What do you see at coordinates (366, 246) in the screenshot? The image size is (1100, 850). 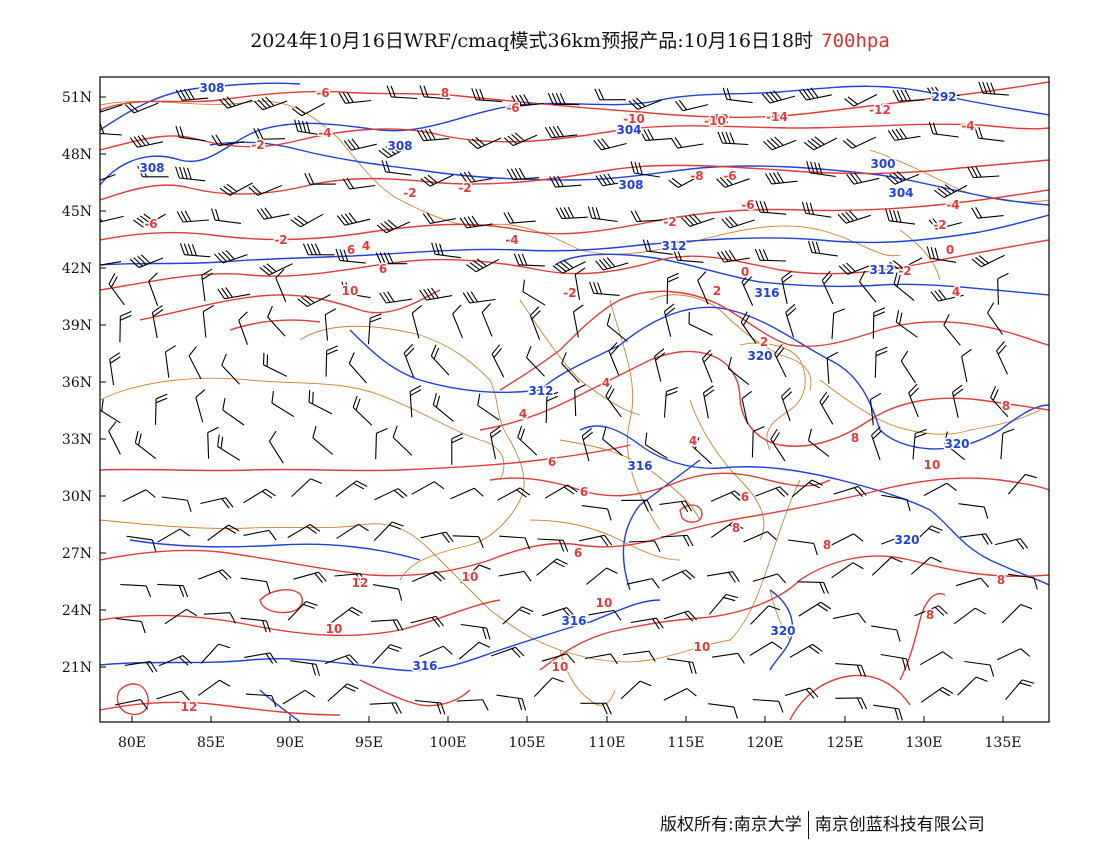 I see `temperature-label: 4` at bounding box center [366, 246].